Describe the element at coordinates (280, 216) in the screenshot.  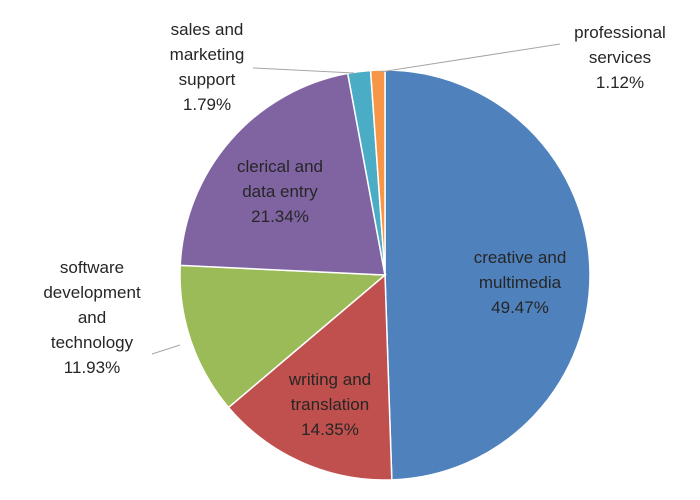
I see `slice-value-clerical: 21.34%` at that location.